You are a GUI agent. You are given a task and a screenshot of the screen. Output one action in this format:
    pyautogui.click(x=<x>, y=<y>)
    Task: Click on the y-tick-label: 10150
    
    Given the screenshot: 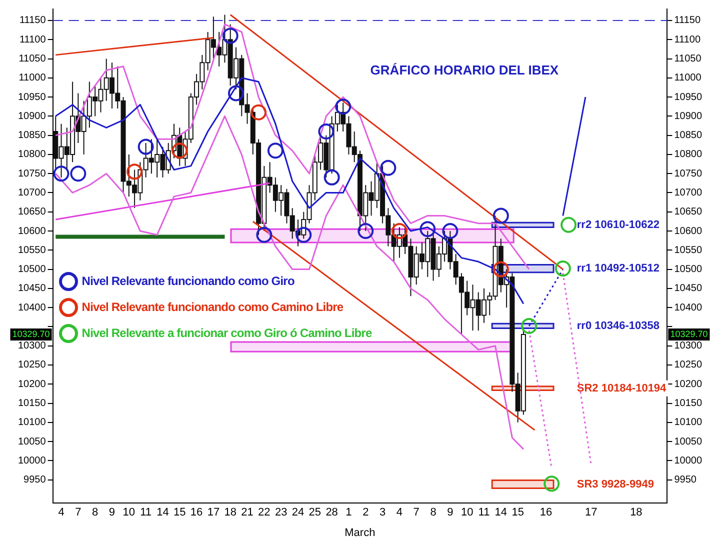 What is the action you would take?
    pyautogui.click(x=32, y=404)
    